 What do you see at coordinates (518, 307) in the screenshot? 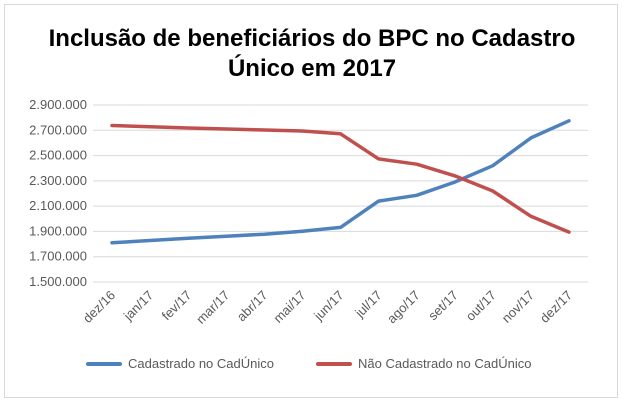
I see `x-tick-label: nov/17` at bounding box center [518, 307].